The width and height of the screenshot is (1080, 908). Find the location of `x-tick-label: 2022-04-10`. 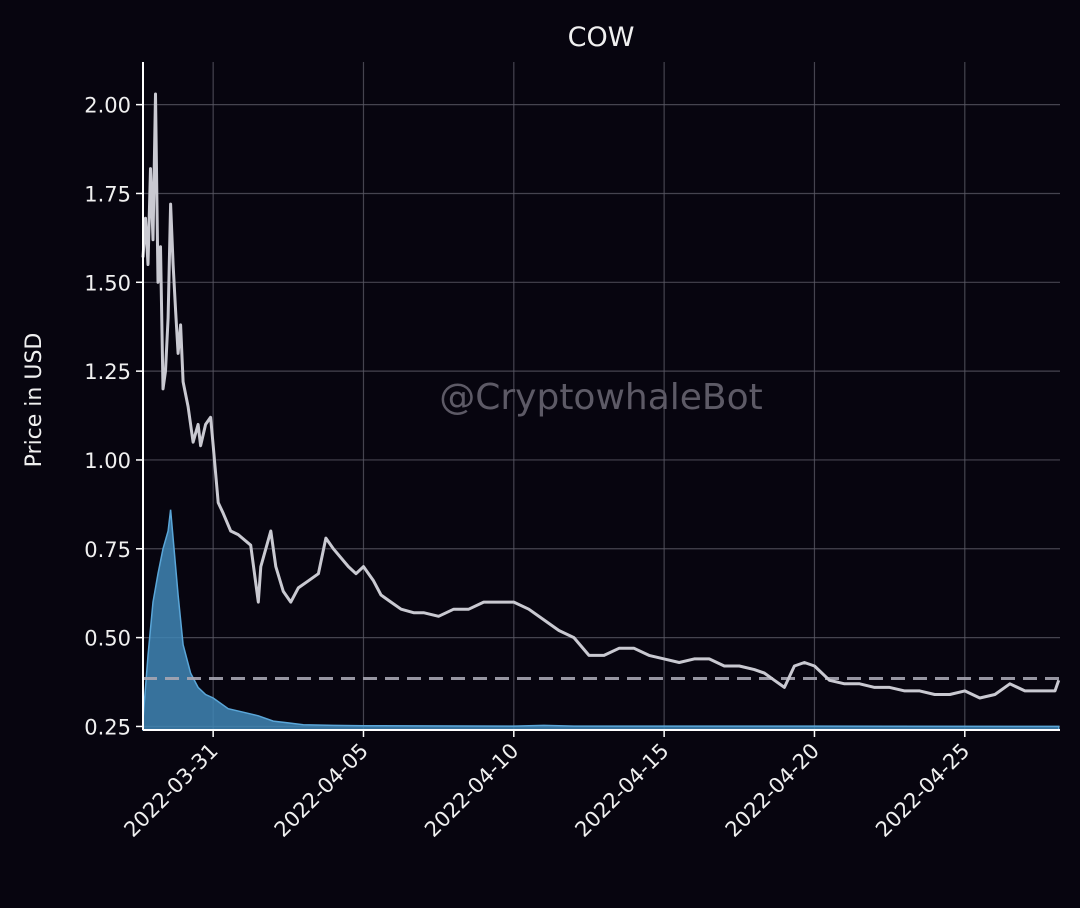

x-tick-label: 2022-04-10 is located at coordinates (471, 790).